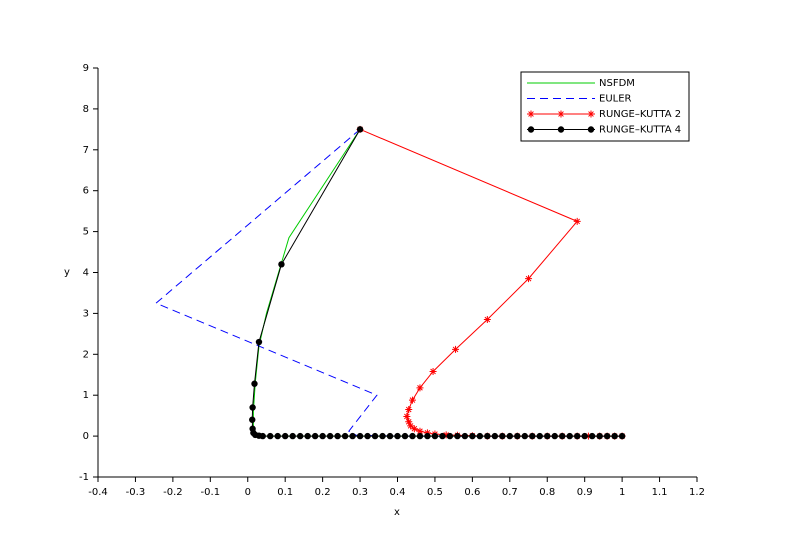  What do you see at coordinates (398, 492) in the screenshot?
I see `x-tick-label: 0.4` at bounding box center [398, 492].